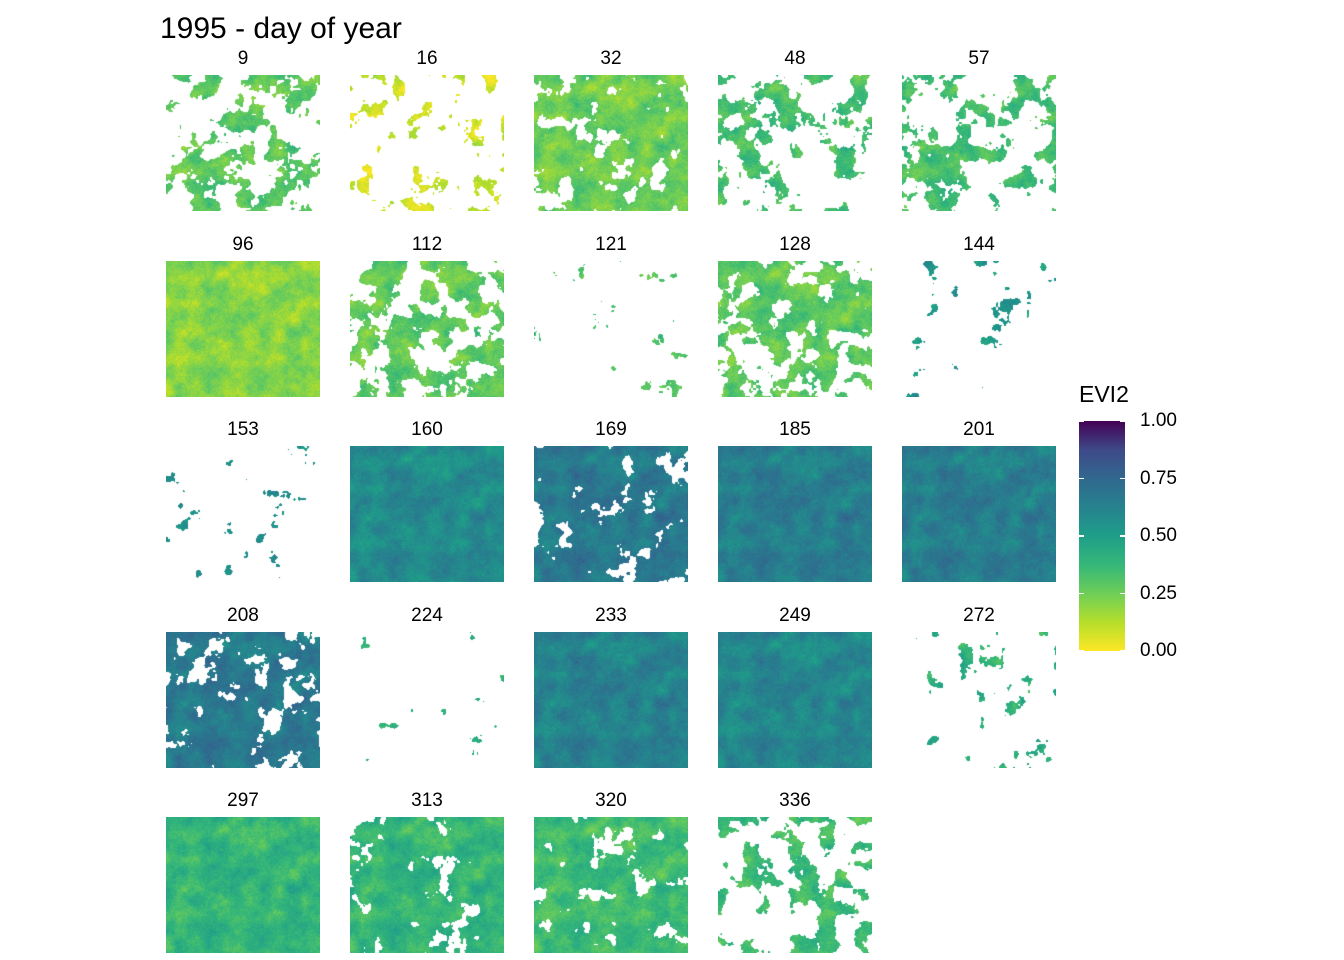  What do you see at coordinates (795, 800) in the screenshot?
I see `facet-label: 336` at bounding box center [795, 800].